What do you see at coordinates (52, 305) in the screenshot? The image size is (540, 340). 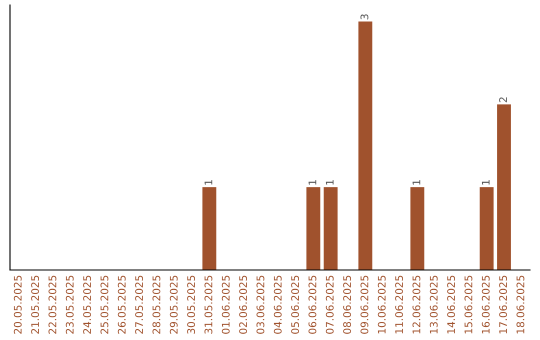 I see `x-tick-label: 22.05.2025` at bounding box center [52, 305].